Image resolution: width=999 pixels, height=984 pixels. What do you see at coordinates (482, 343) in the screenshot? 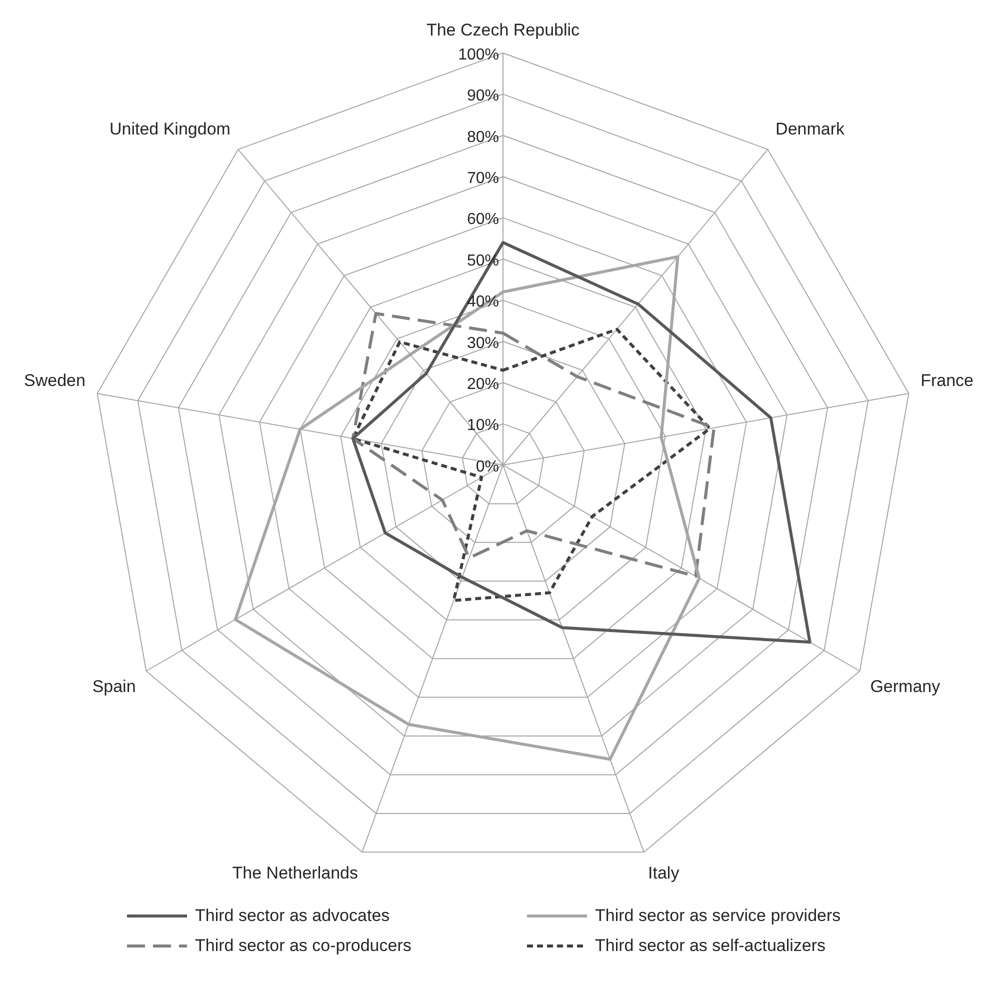
I see `y-tick-label: 30%` at bounding box center [482, 343].